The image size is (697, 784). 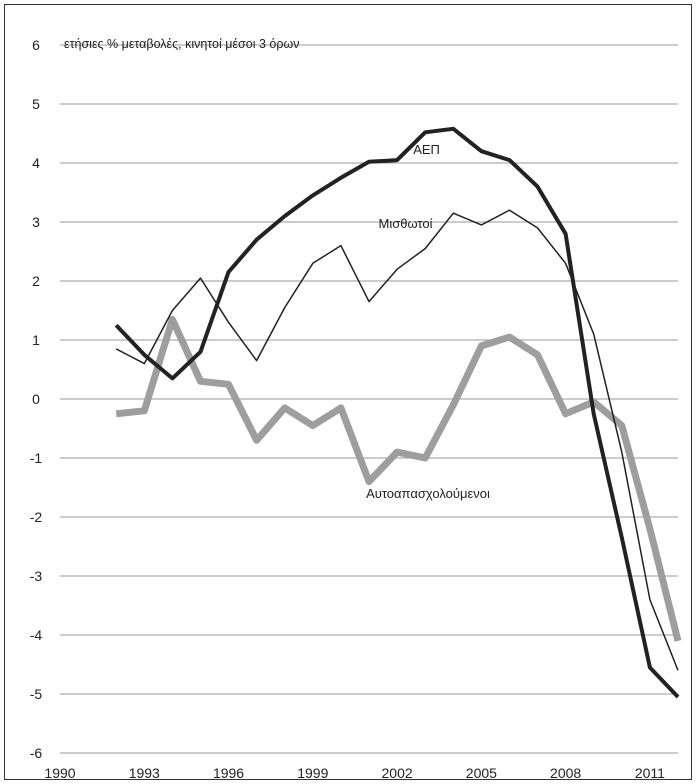 I want to click on x-tick-label: 1999, so click(x=312, y=773).